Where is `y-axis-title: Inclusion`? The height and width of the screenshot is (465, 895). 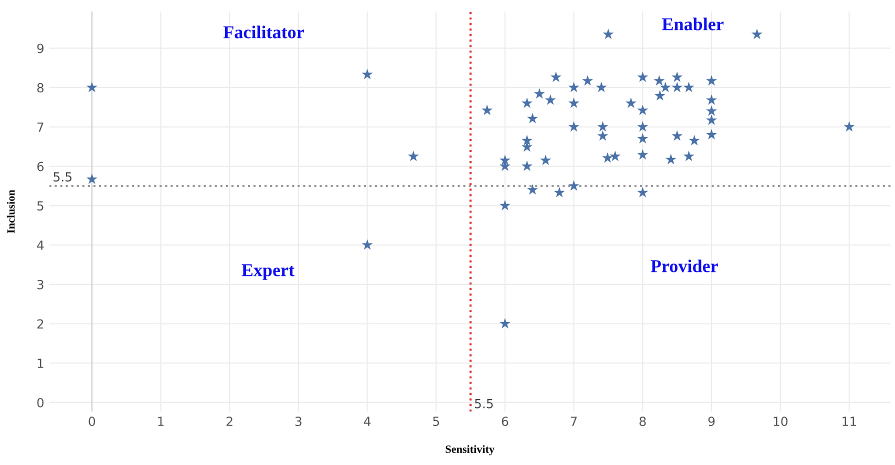
y-axis-title: Inclusion is located at coordinates (10, 212).